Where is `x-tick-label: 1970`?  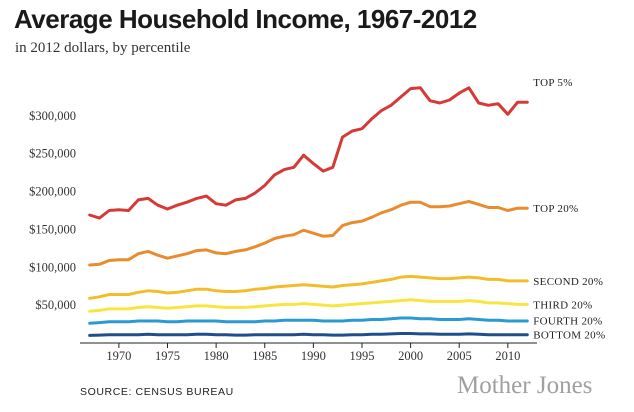 x-tick-label: 1970 is located at coordinates (118, 356).